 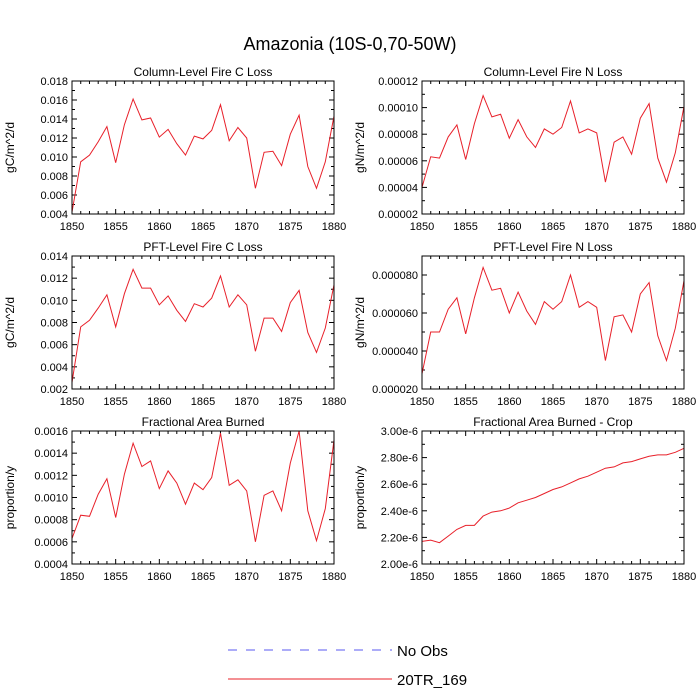 What do you see at coordinates (399, 485) in the screenshot?
I see `y-tick-label: 2.60e-6` at bounding box center [399, 485].